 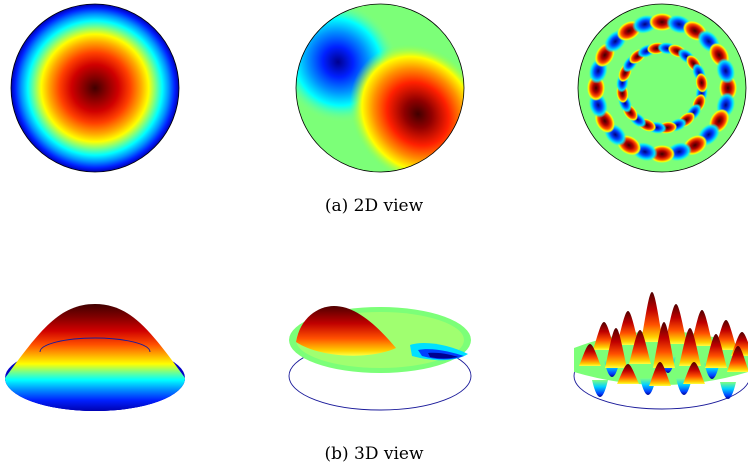 What do you see at coordinates (380, 358) in the screenshot?
I see `panel-3d-dipole` at bounding box center [380, 358].